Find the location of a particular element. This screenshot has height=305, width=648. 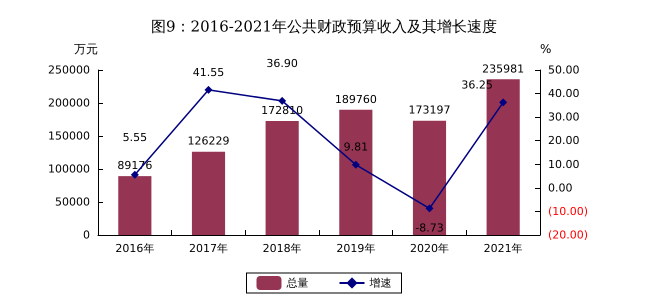

y-tick-label: 0 is located at coordinates (86, 235).